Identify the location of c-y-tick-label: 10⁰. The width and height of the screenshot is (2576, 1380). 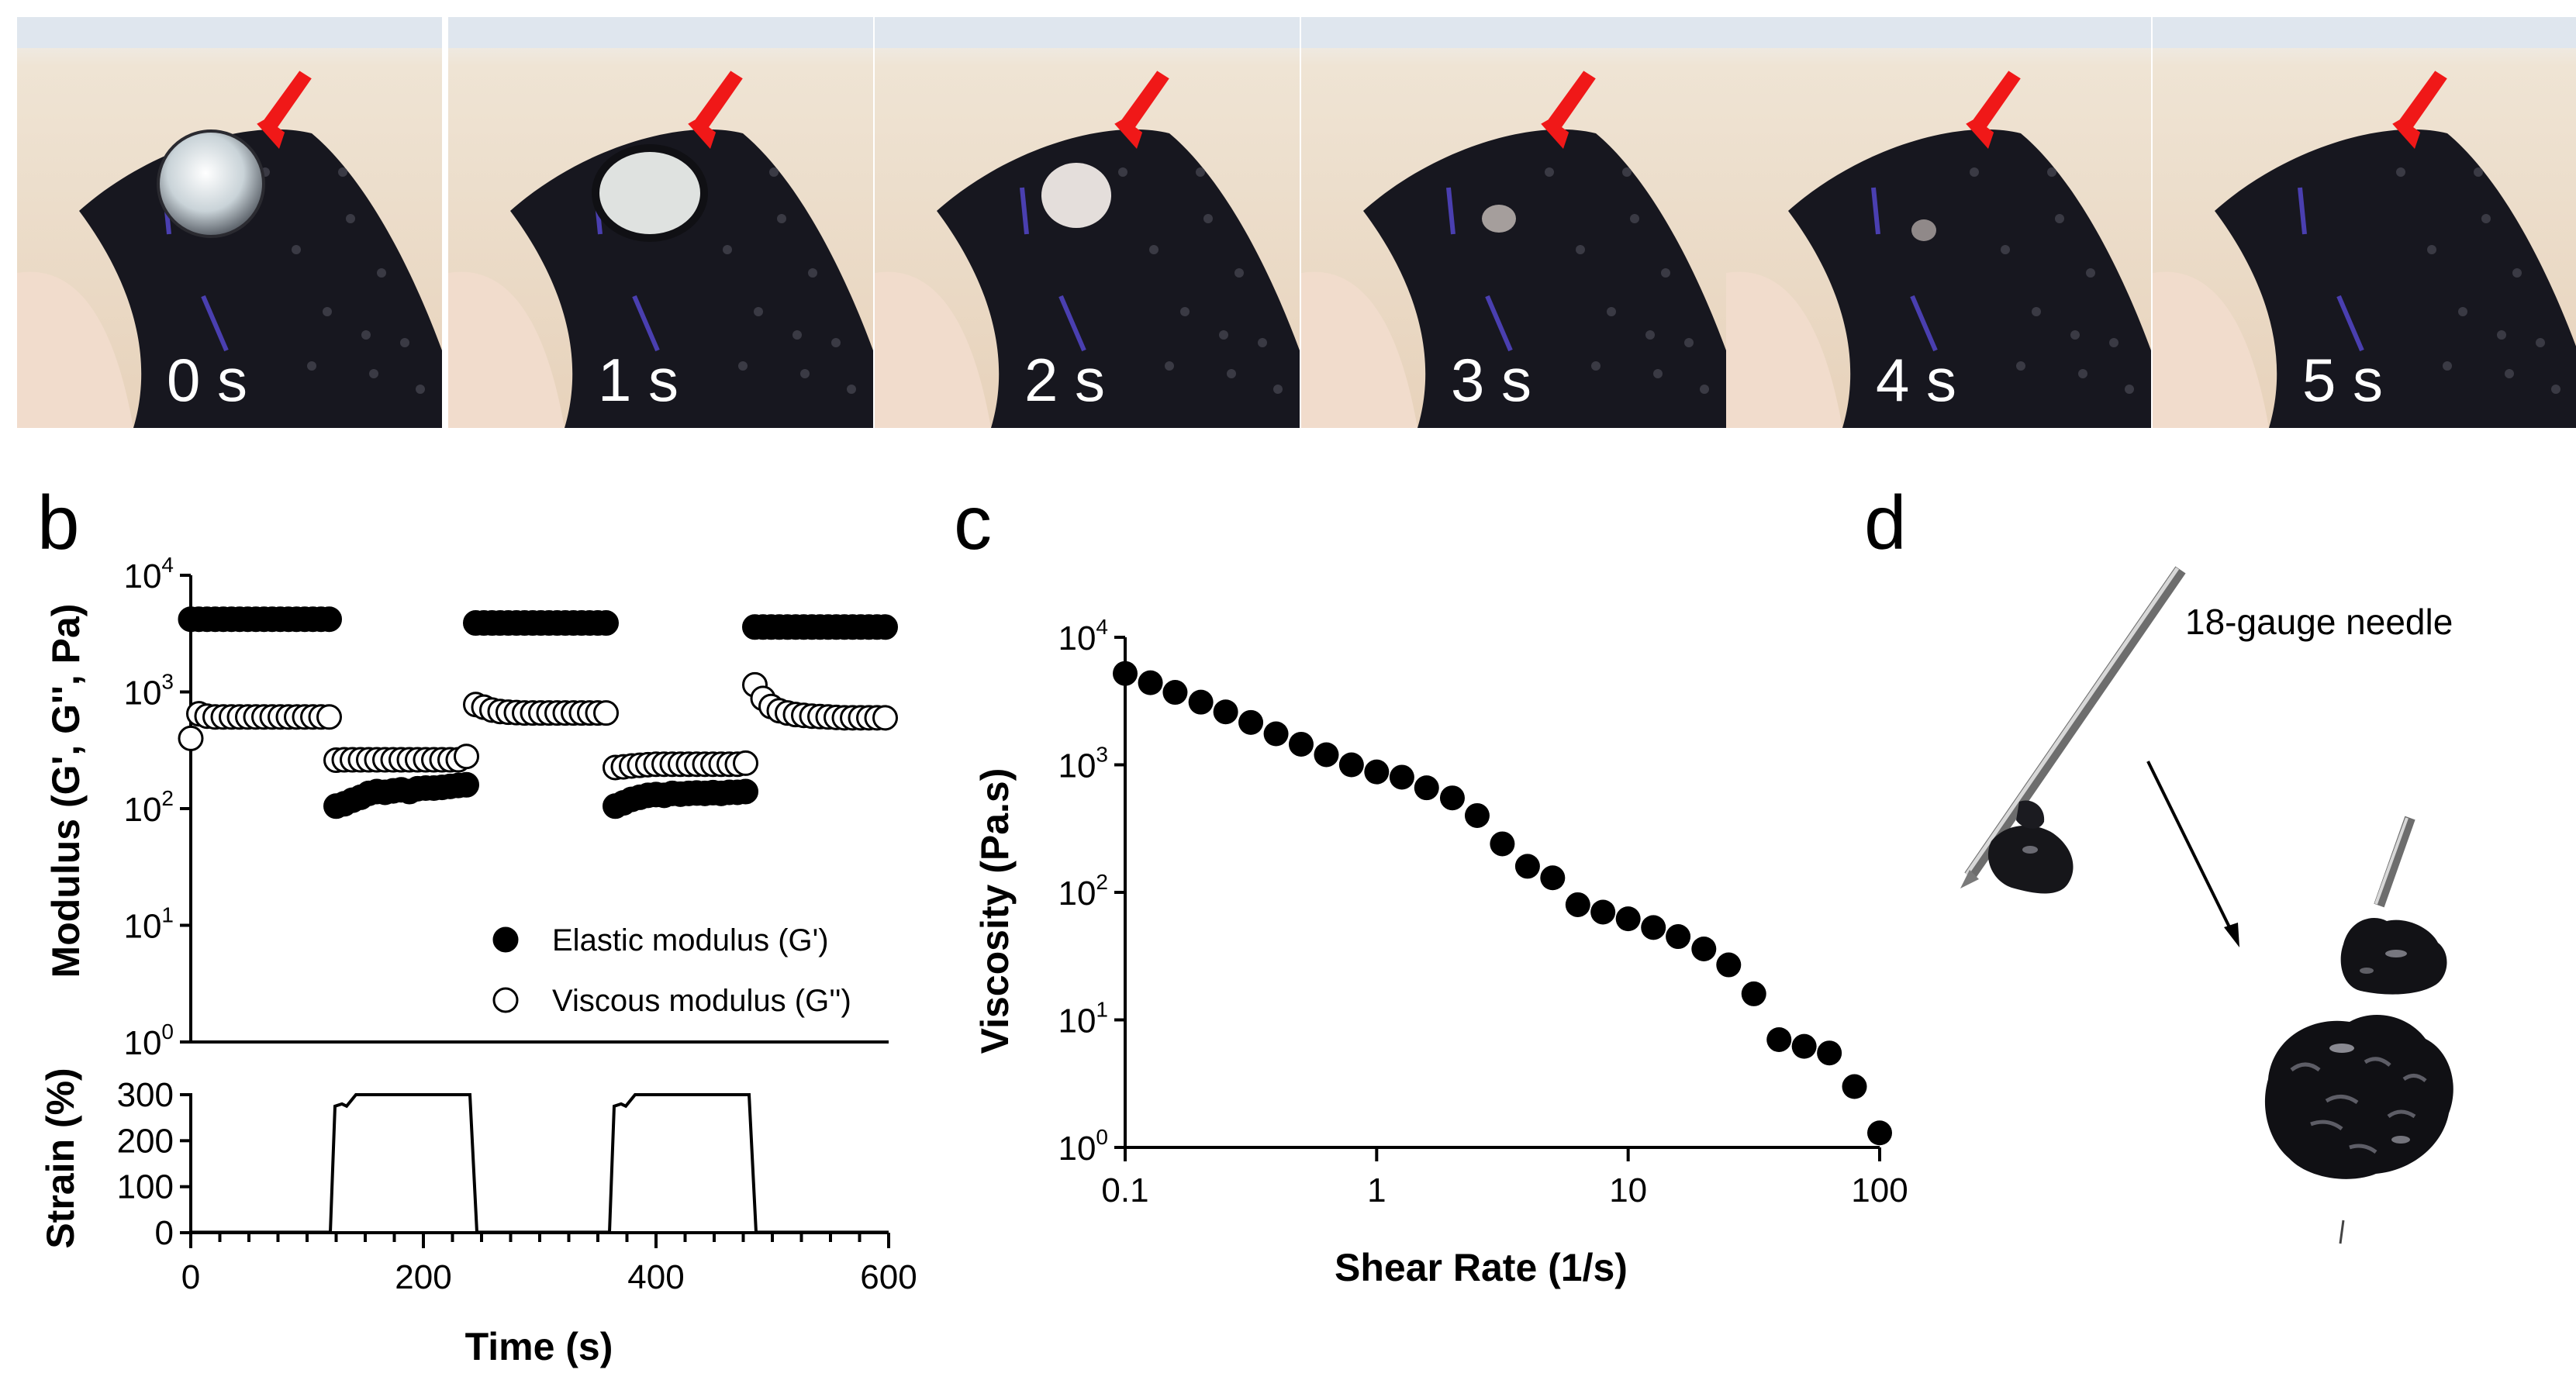
(1083, 1146).